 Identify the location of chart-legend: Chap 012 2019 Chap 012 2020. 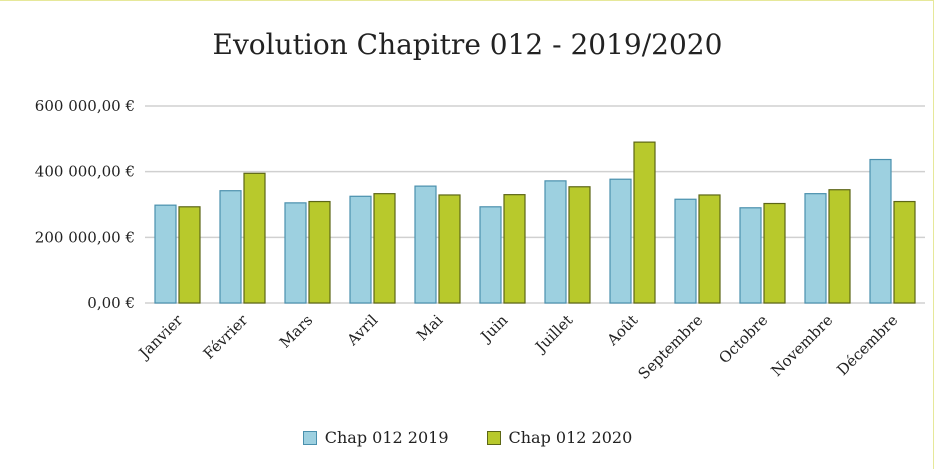
(467, 437).